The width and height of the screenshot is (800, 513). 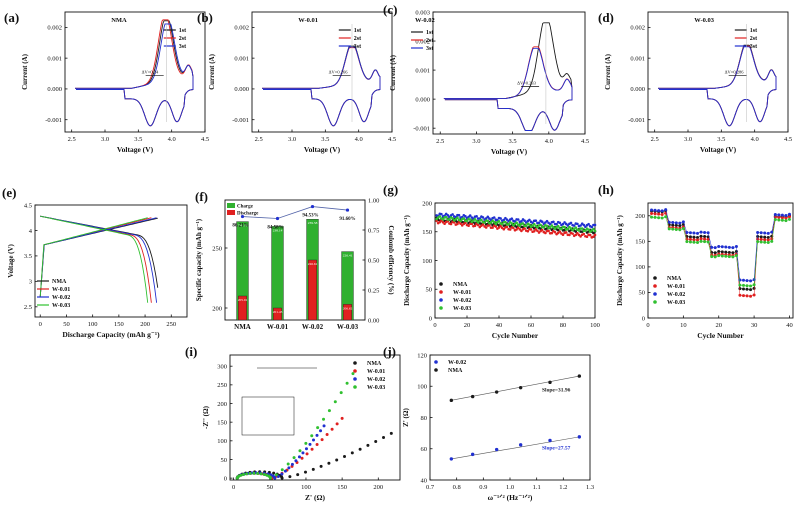 What do you see at coordinates (231, 205) in the screenshot?
I see `legend-swatch` at bounding box center [231, 205].